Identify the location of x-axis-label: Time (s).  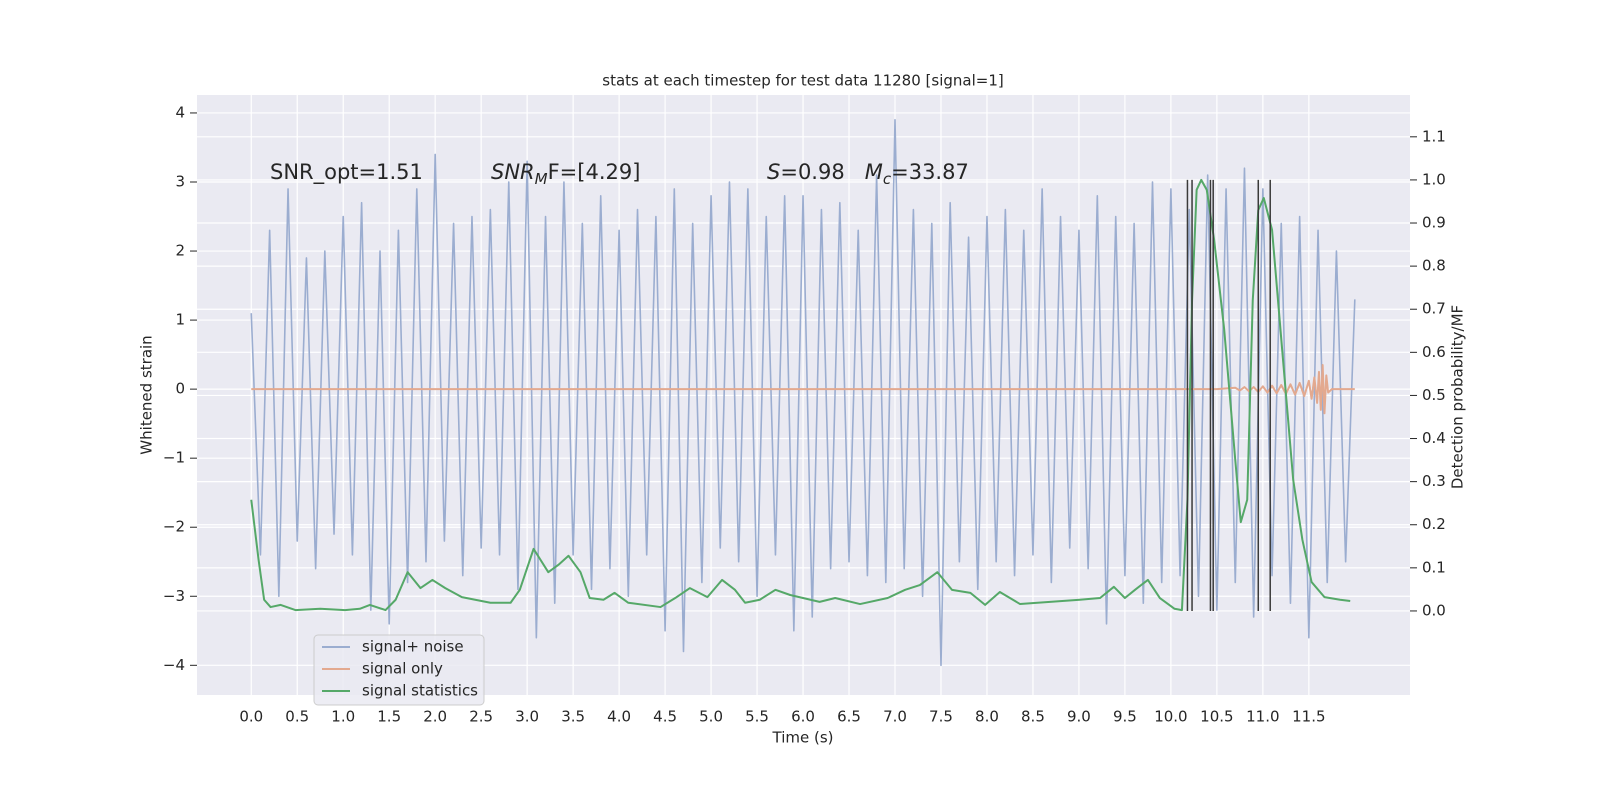
(803, 738).